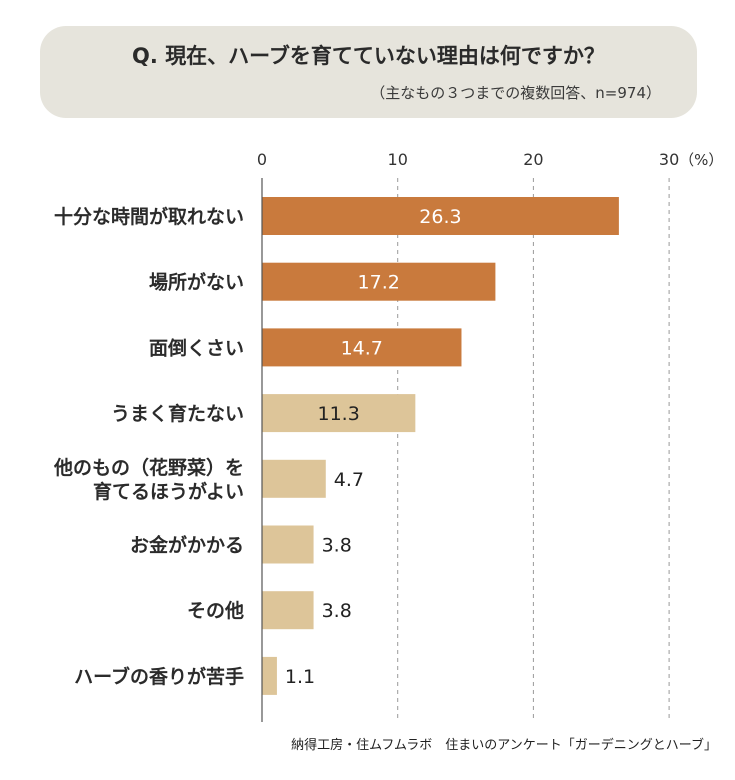 The image size is (735, 780). I want to click on data-label-3: 11.3, so click(339, 414).